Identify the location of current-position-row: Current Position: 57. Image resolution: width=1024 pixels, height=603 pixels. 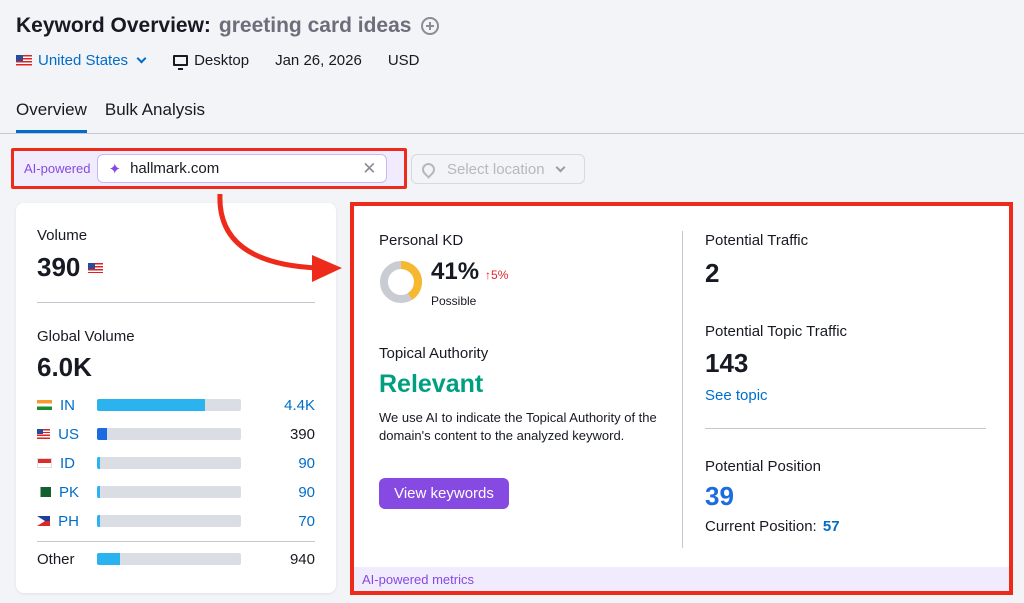
(772, 526).